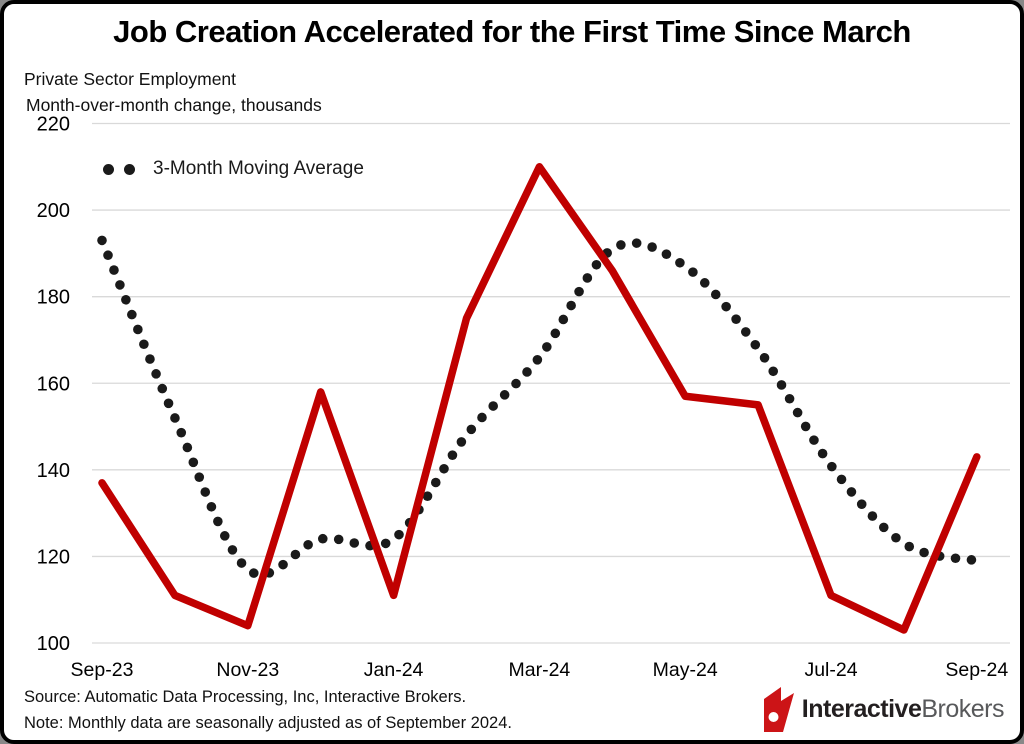 The height and width of the screenshot is (744, 1024). What do you see at coordinates (976, 670) in the screenshot?
I see `x-axis-tick-label: Sep-24` at bounding box center [976, 670].